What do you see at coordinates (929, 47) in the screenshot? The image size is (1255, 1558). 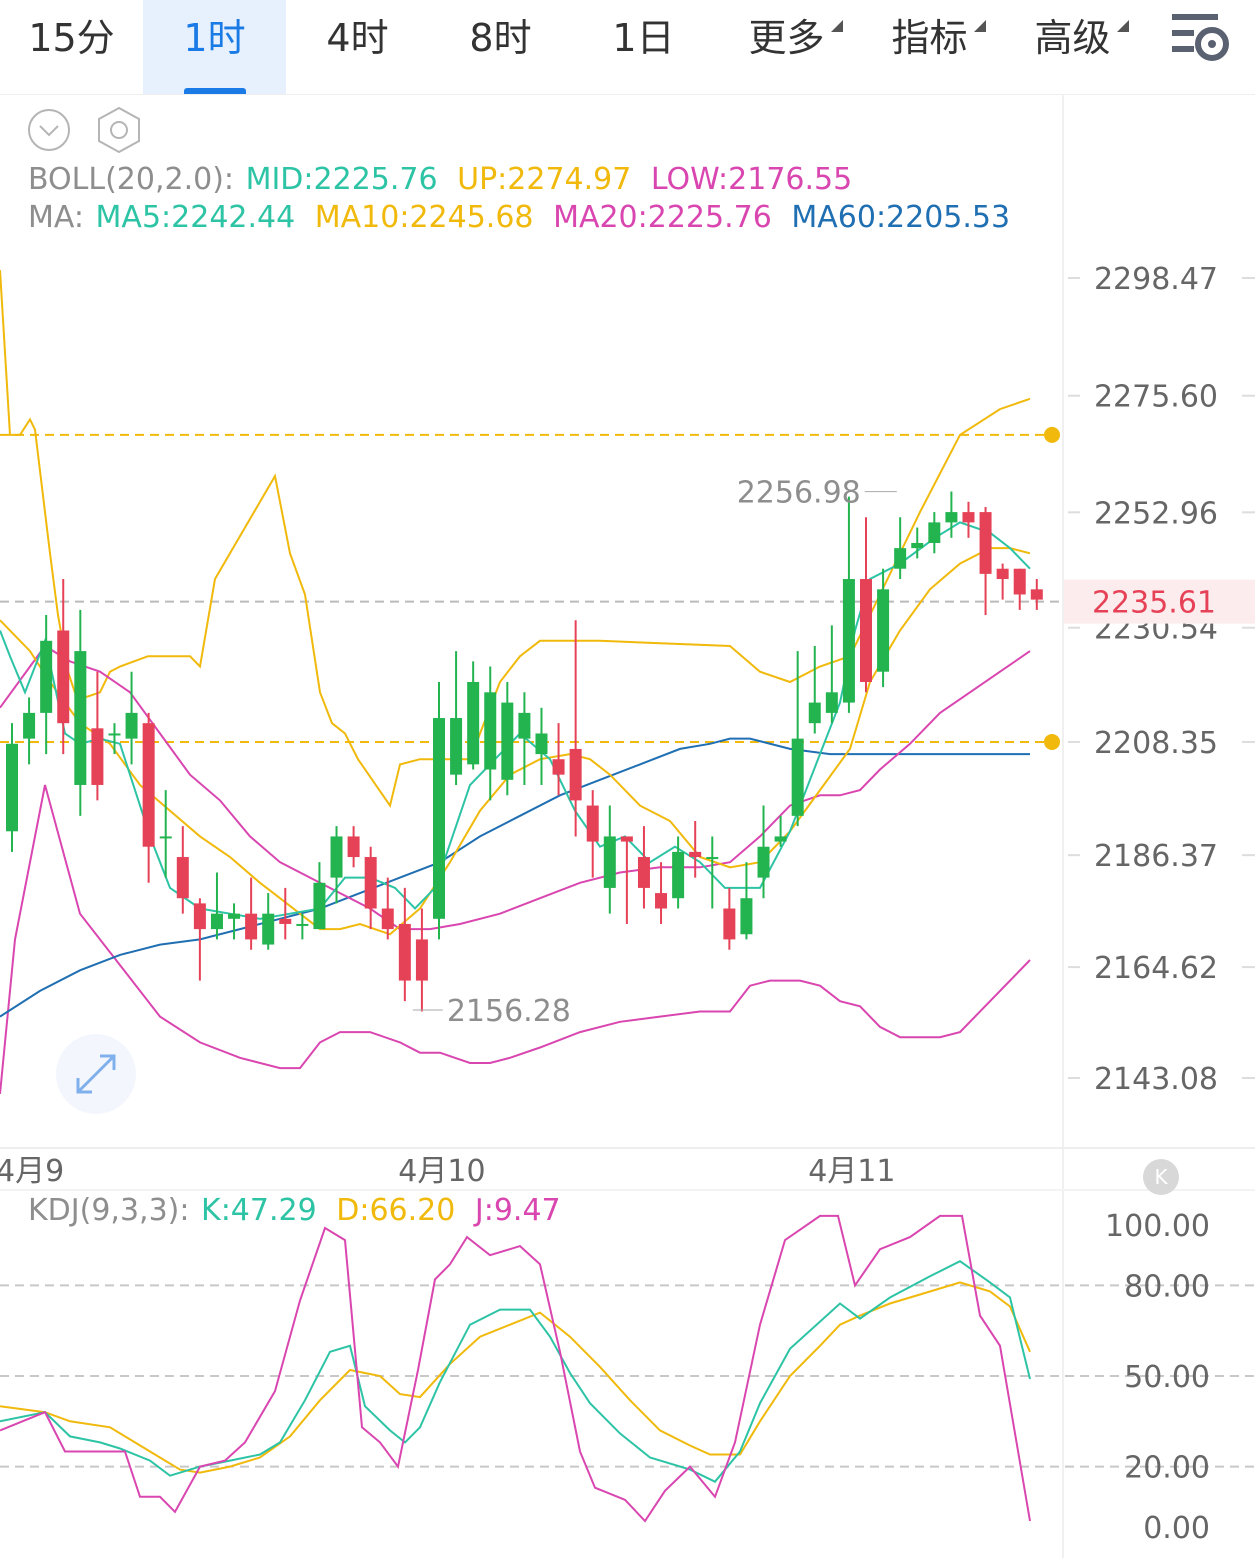 I see `tab-6: 指标` at bounding box center [929, 47].